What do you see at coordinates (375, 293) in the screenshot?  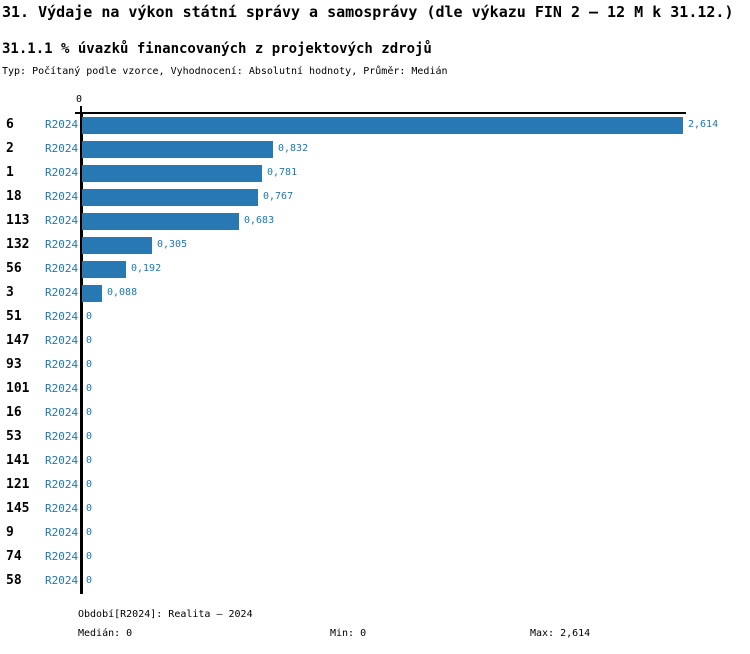 I see `chart-row: 3 R2024 0,088` at bounding box center [375, 293].